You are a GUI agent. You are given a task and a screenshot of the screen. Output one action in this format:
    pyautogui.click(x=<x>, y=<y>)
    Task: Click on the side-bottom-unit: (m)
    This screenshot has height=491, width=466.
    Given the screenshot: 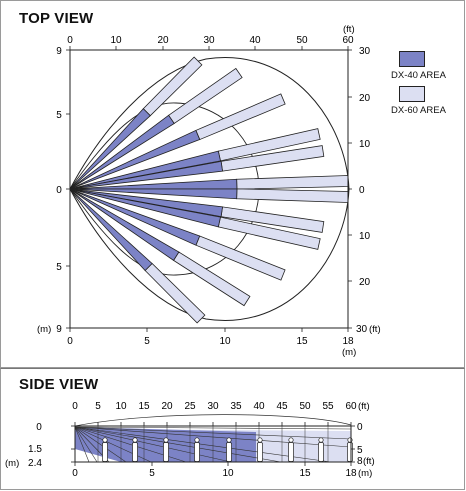 What is the action you would take?
    pyautogui.click(x=365, y=473)
    